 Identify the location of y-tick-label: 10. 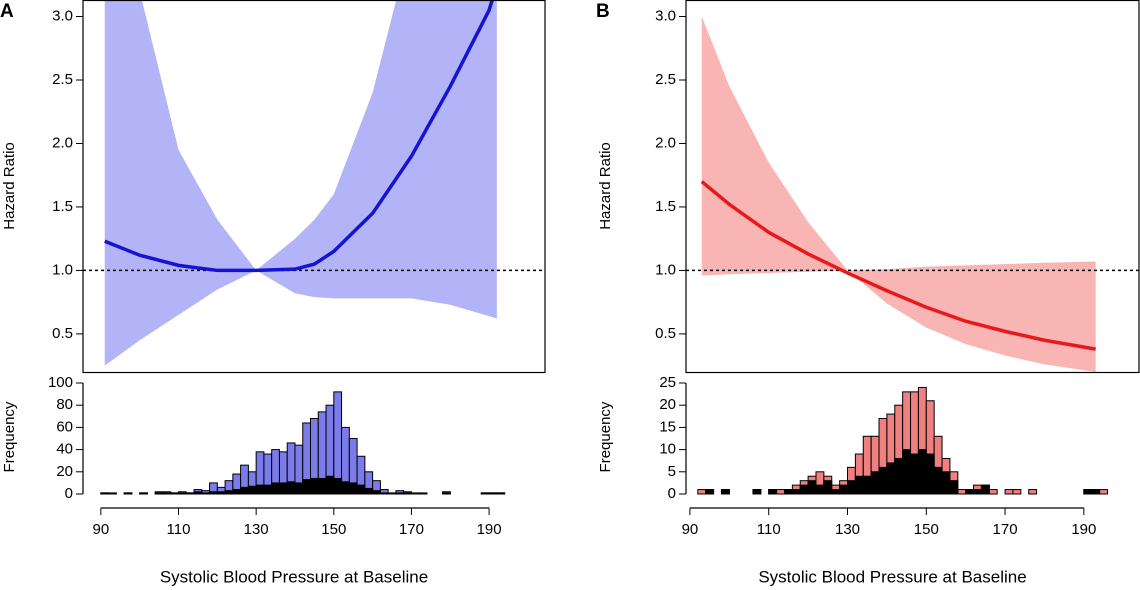
(667, 449).